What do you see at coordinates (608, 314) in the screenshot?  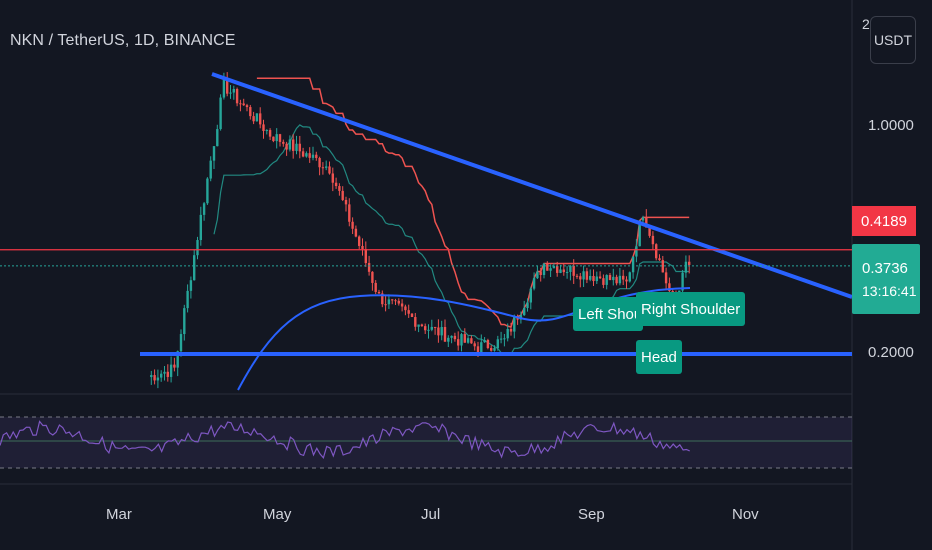 I see `left-shoulder-label: Left Shoulder` at bounding box center [608, 314].